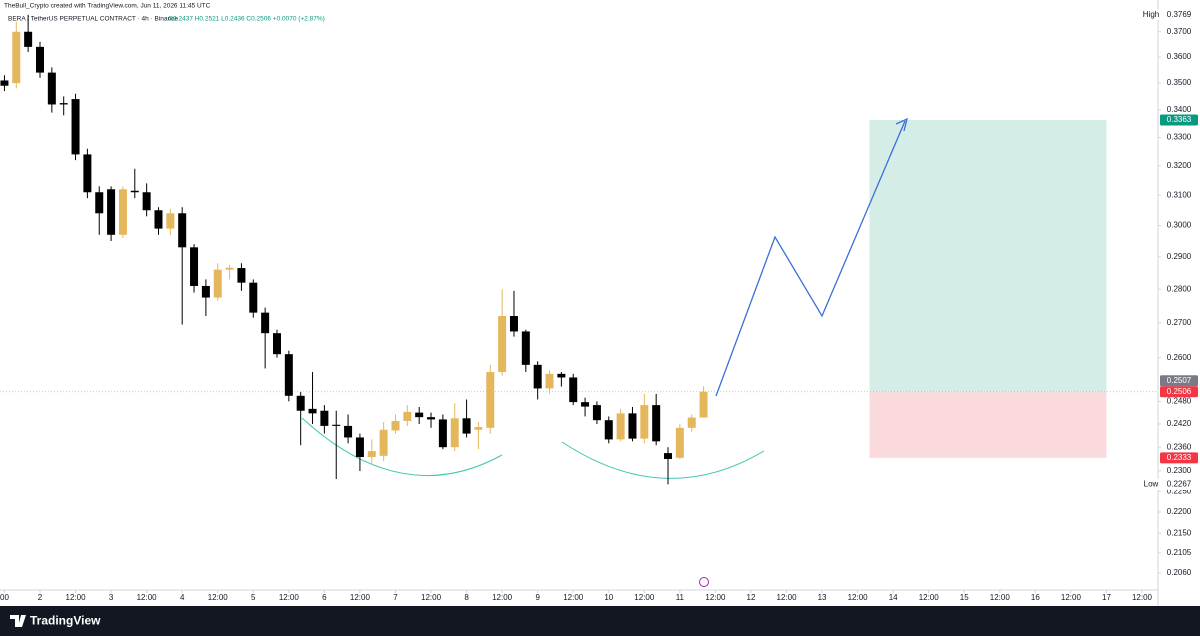 The height and width of the screenshot is (636, 1200). Describe the element at coordinates (1179, 552) in the screenshot. I see `y-tick-label: 0.2105` at that location.